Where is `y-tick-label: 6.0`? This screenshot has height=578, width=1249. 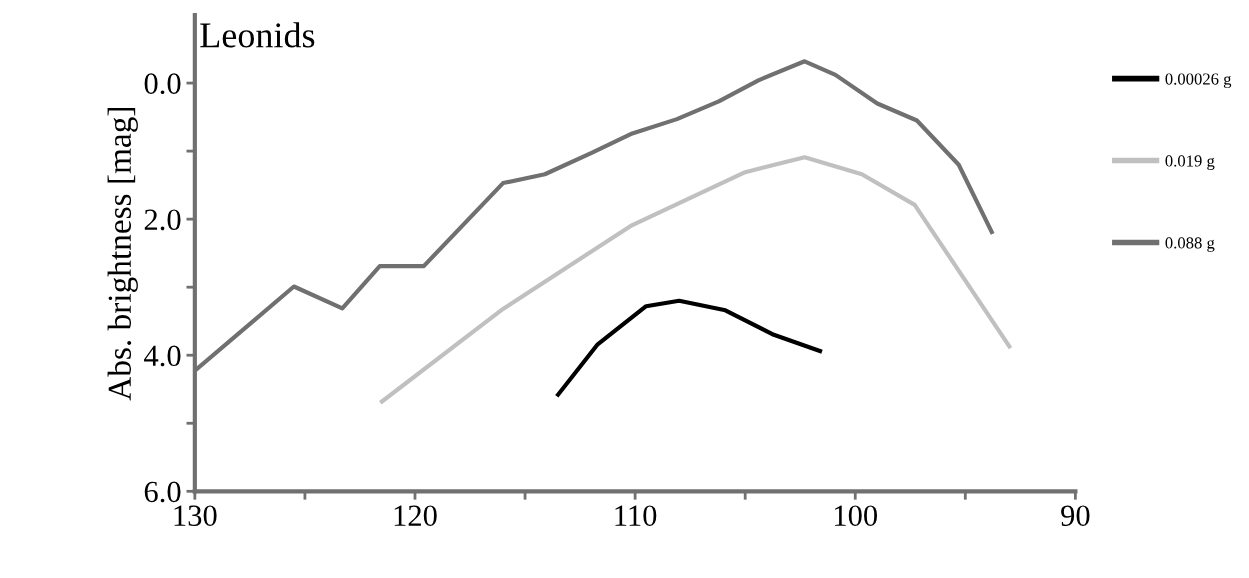
y-tick-label: 6.0 is located at coordinates (162, 492).